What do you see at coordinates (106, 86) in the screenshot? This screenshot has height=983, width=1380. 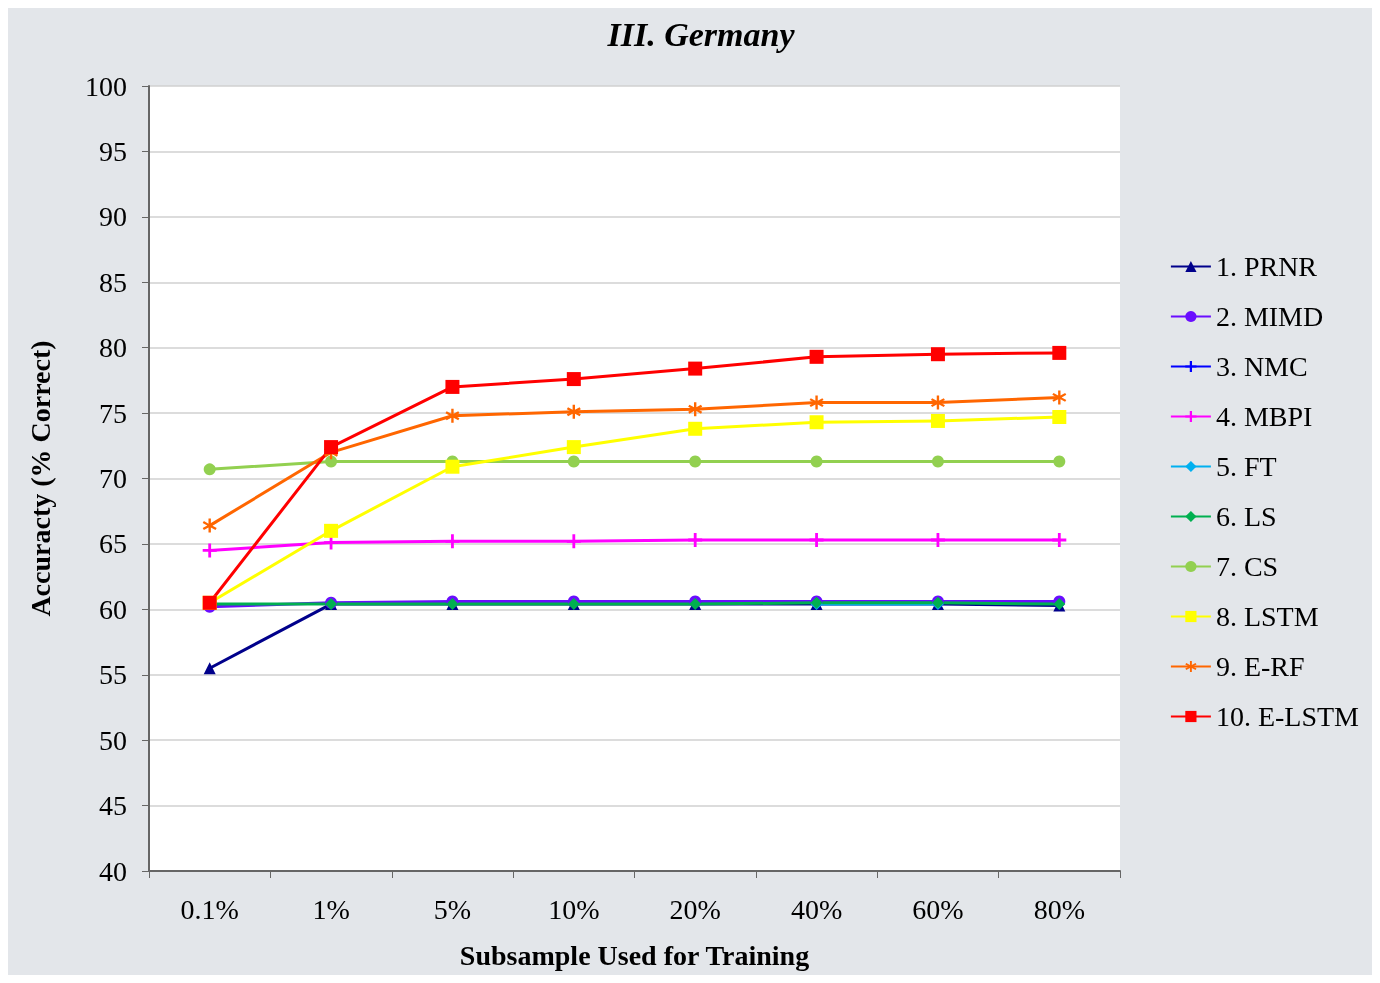 I see `y-tick-label: 100` at bounding box center [106, 86].